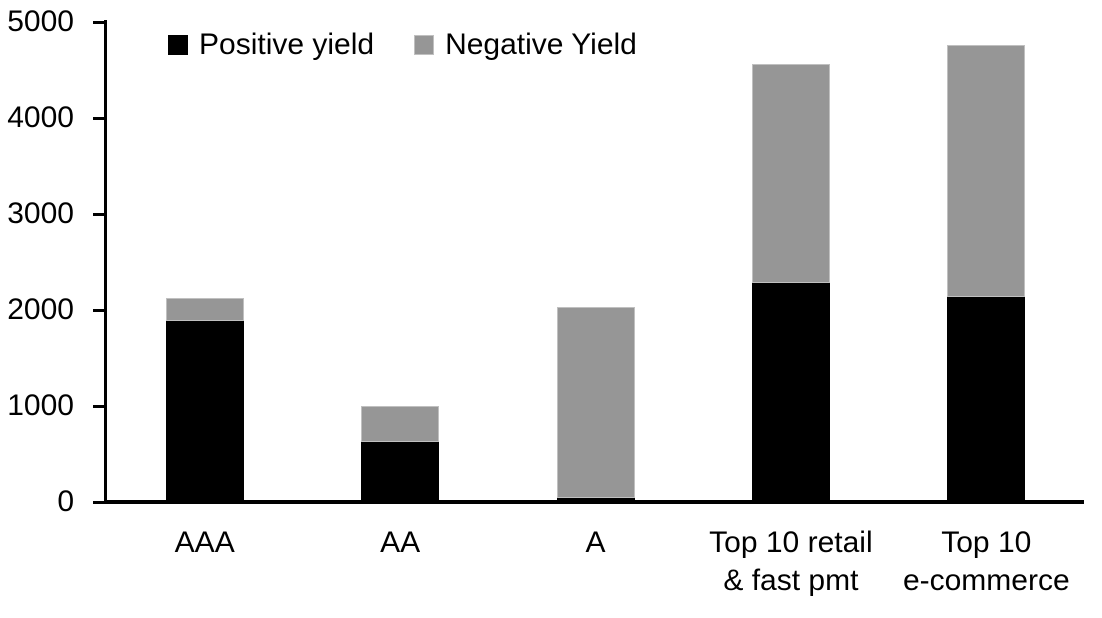 The width and height of the screenshot is (1102, 618). I want to click on legend-item-positive-yield: Positive yield, so click(271, 45).